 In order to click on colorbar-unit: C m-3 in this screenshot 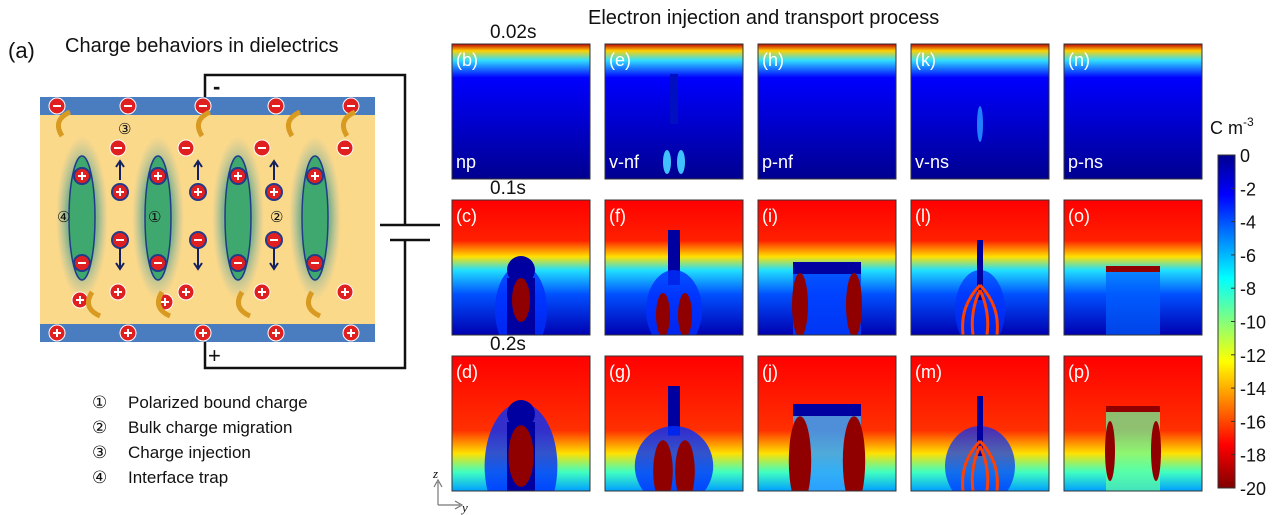, I will do `click(1232, 126)`.